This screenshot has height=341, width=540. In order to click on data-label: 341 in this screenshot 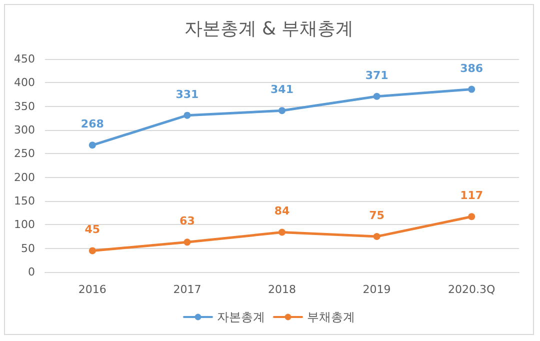, I will do `click(282, 89)`.